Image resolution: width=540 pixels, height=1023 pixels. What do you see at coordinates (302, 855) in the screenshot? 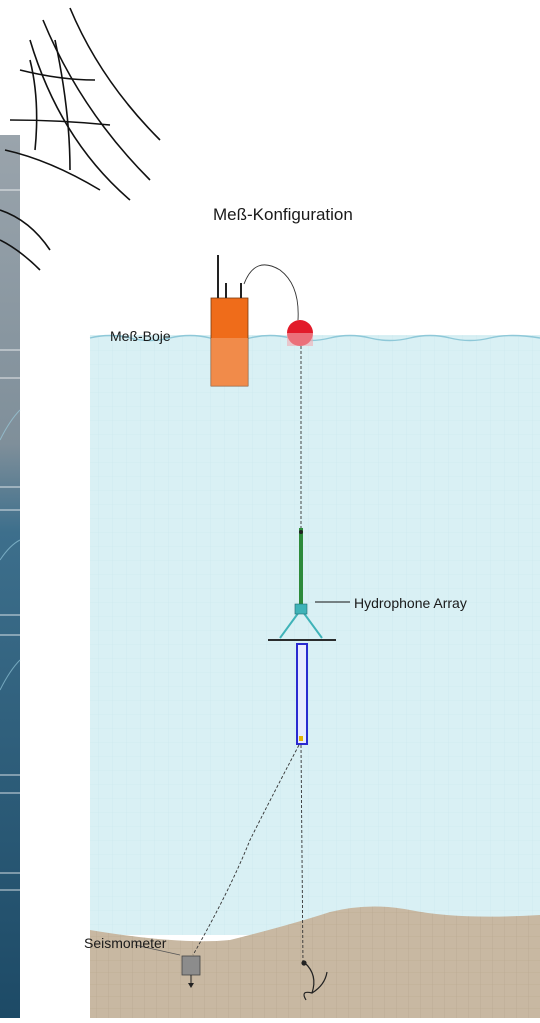
I see `anchor-line` at bounding box center [302, 855].